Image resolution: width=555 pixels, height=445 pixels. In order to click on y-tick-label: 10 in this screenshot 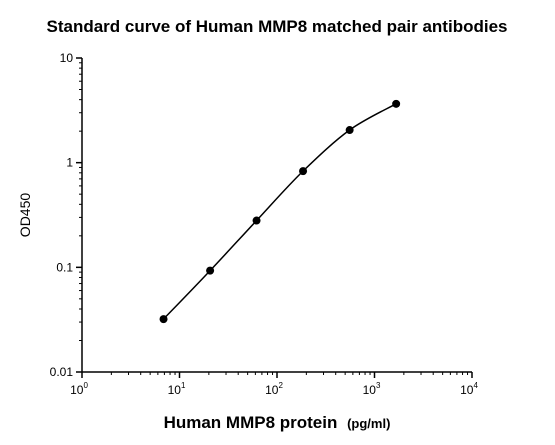, I will do `click(67, 58)`.